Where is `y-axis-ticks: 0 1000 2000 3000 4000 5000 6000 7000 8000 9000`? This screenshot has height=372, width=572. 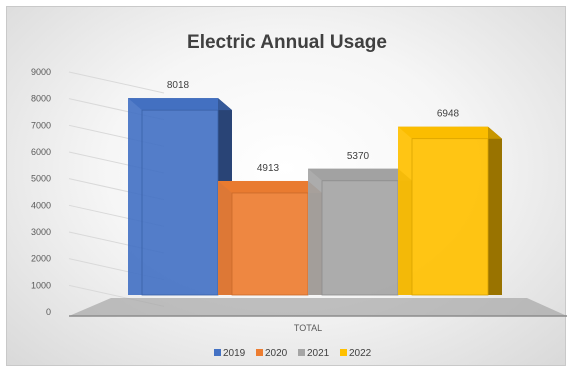 y-axis-ticks: 0 1000 2000 3000 4000 5000 6000 7000 8000 9000 is located at coordinates (41, 192).